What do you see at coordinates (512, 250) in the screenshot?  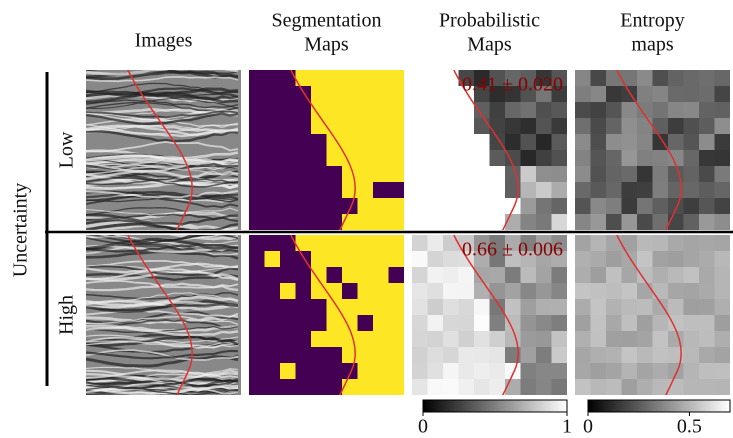 I see `annotation: 0.66 ± 0.006` at bounding box center [512, 250].